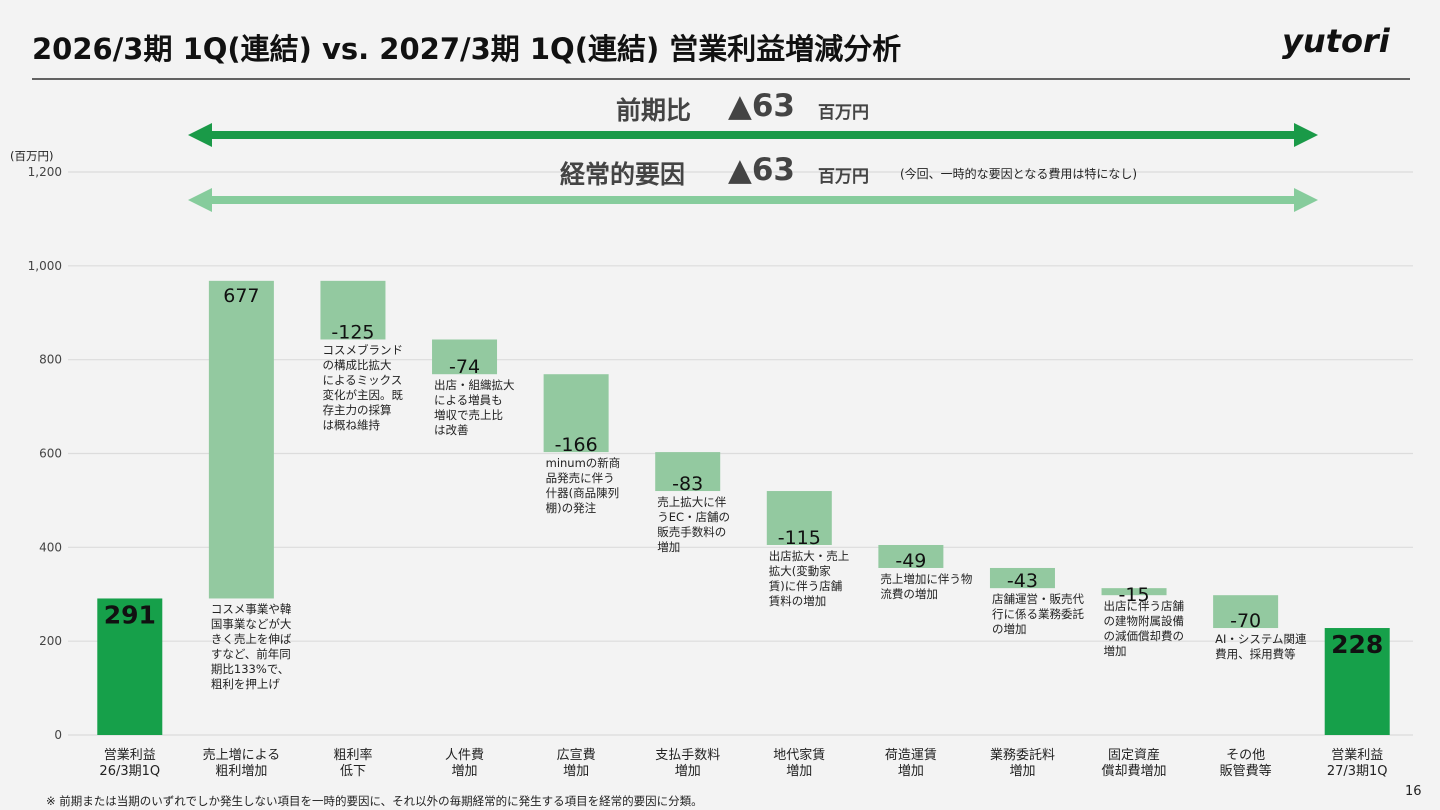 The height and width of the screenshot is (810, 1440). I want to click on x-tick-label: 支払手数料 増加, so click(688, 763).